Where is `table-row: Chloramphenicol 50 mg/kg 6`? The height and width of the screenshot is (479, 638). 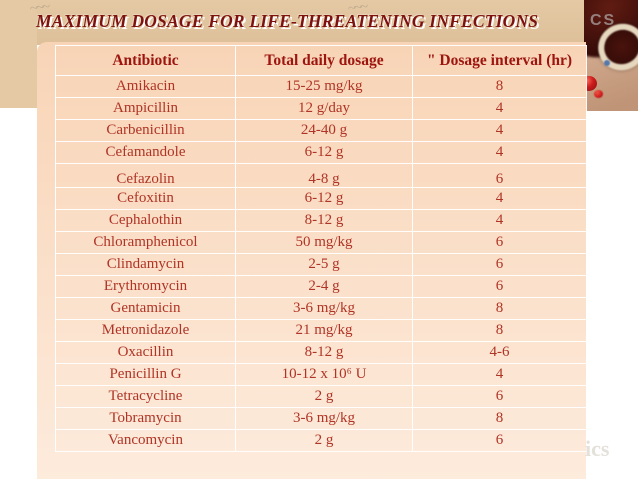
table-row: Chloramphenicol 50 mg/kg 6 is located at coordinates (321, 242).